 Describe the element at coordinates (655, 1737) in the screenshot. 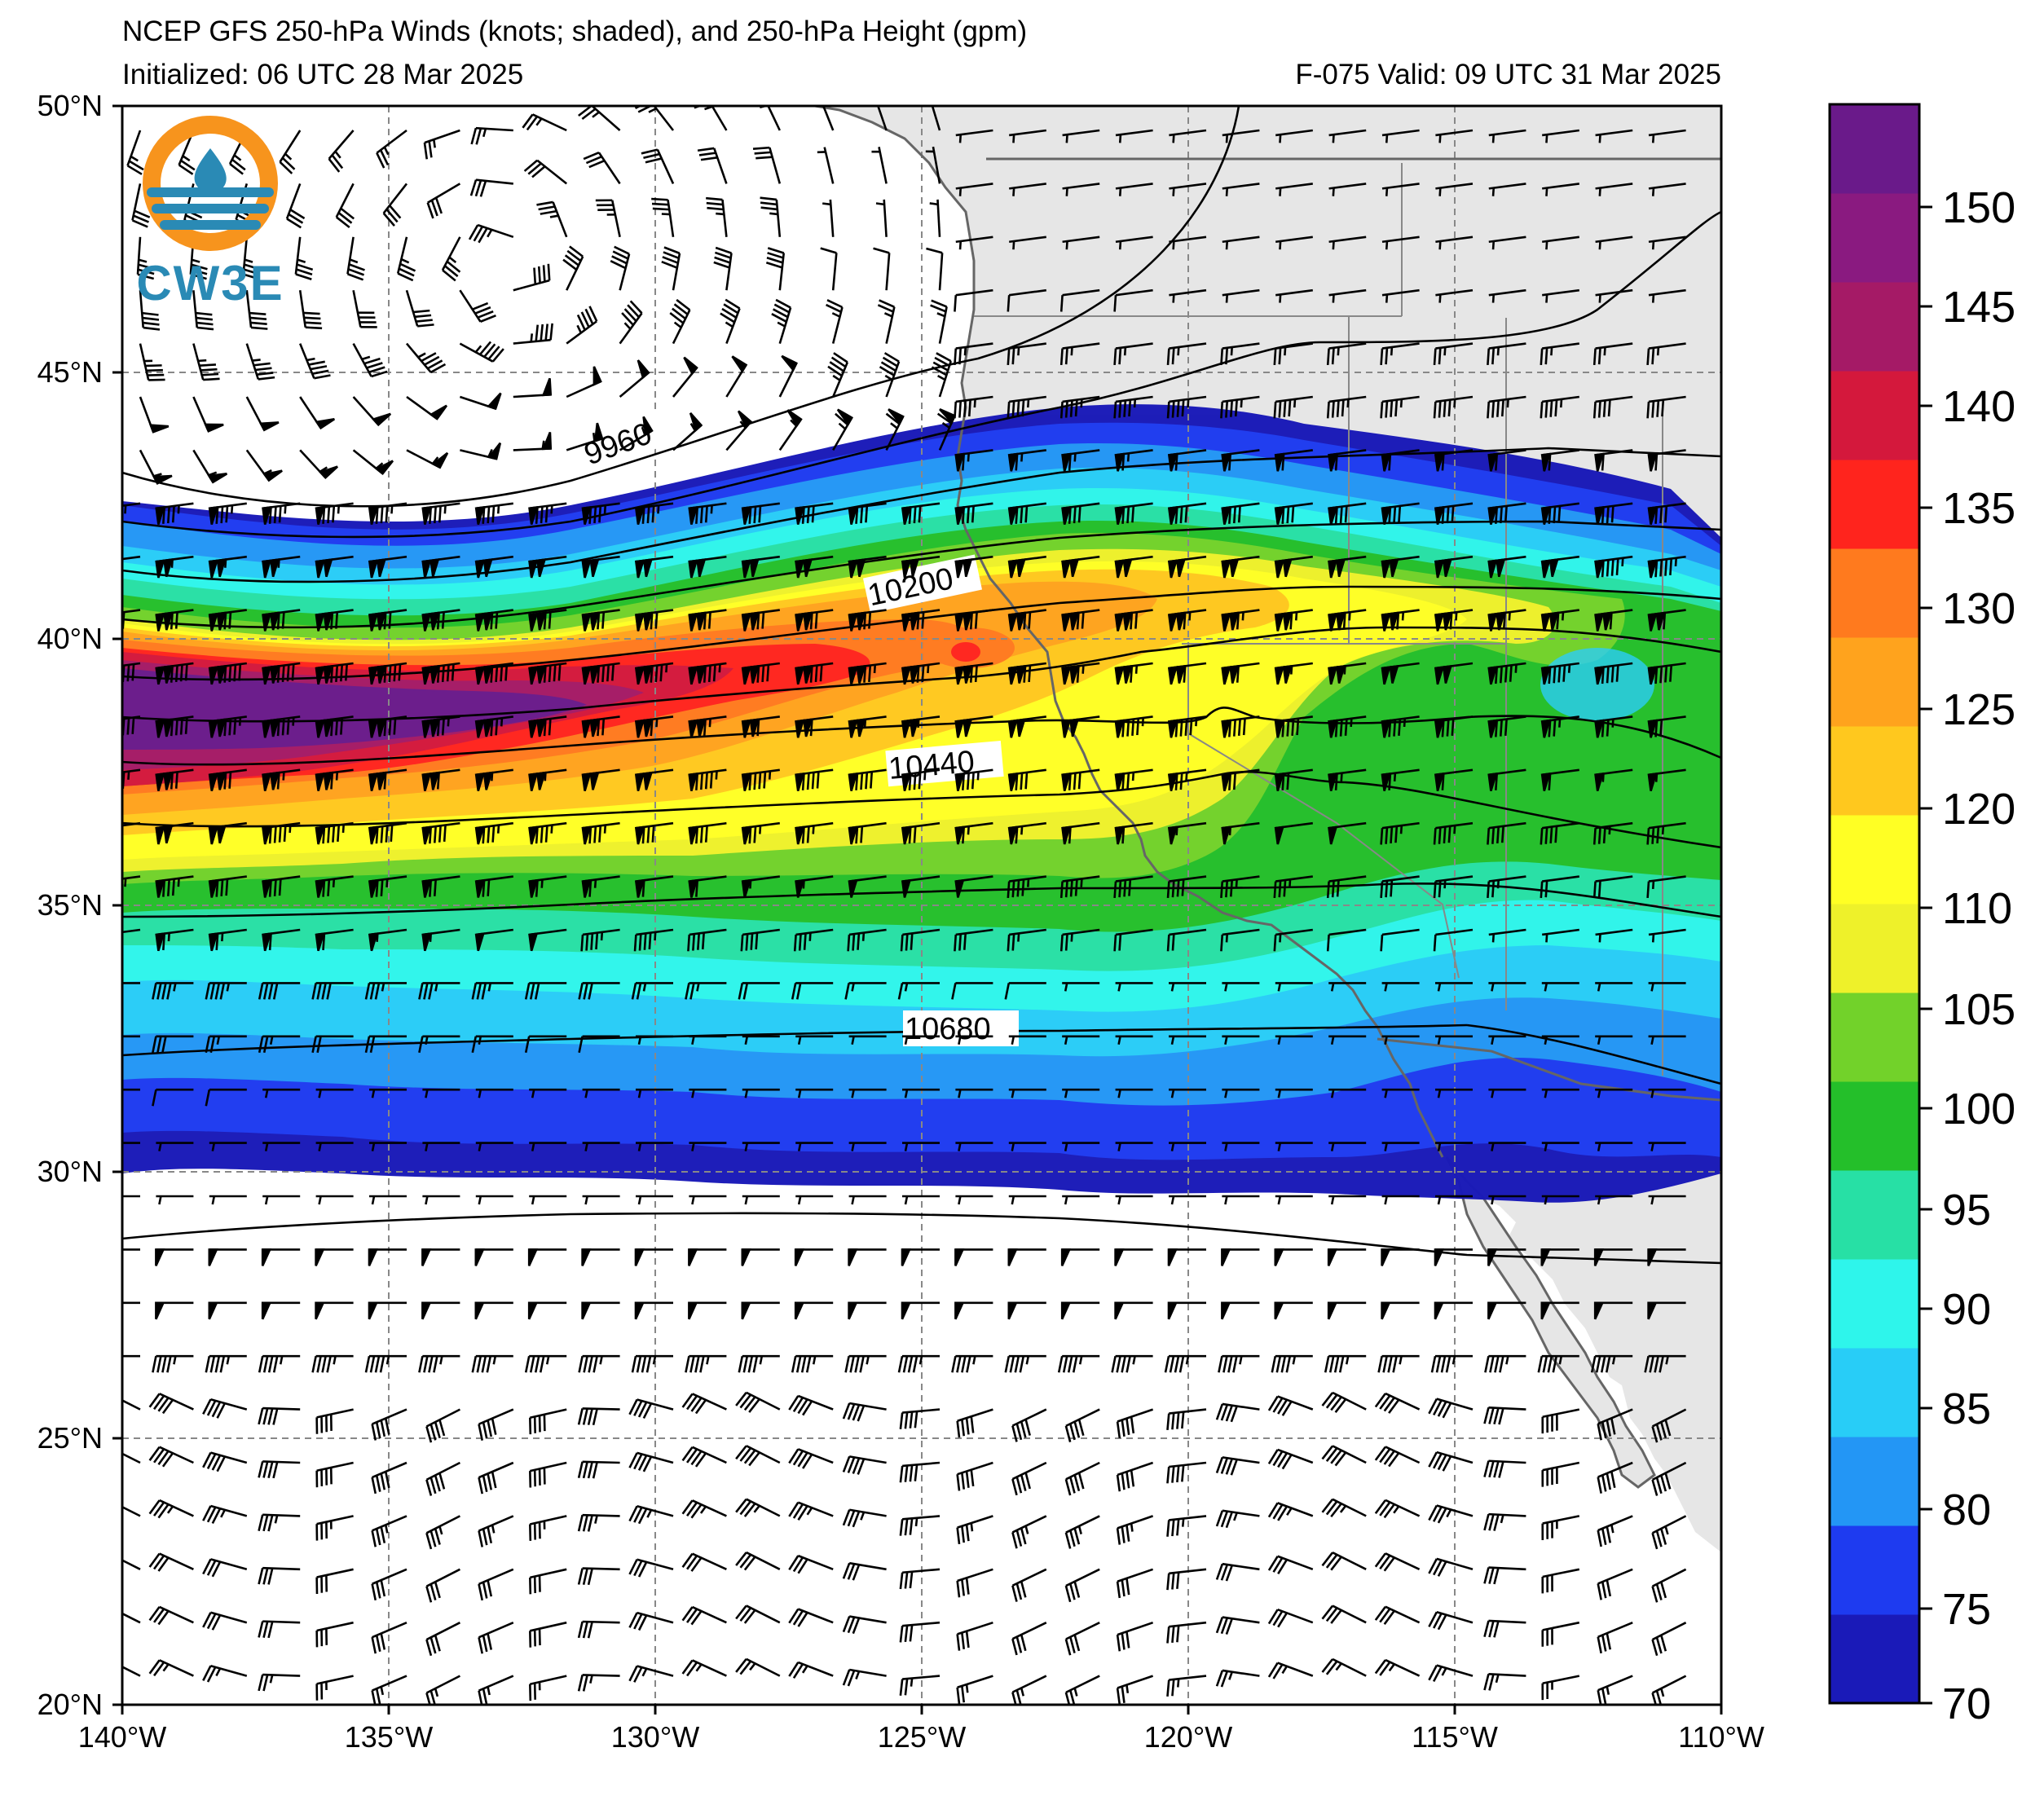

I see `lon-label: 130°W` at that location.